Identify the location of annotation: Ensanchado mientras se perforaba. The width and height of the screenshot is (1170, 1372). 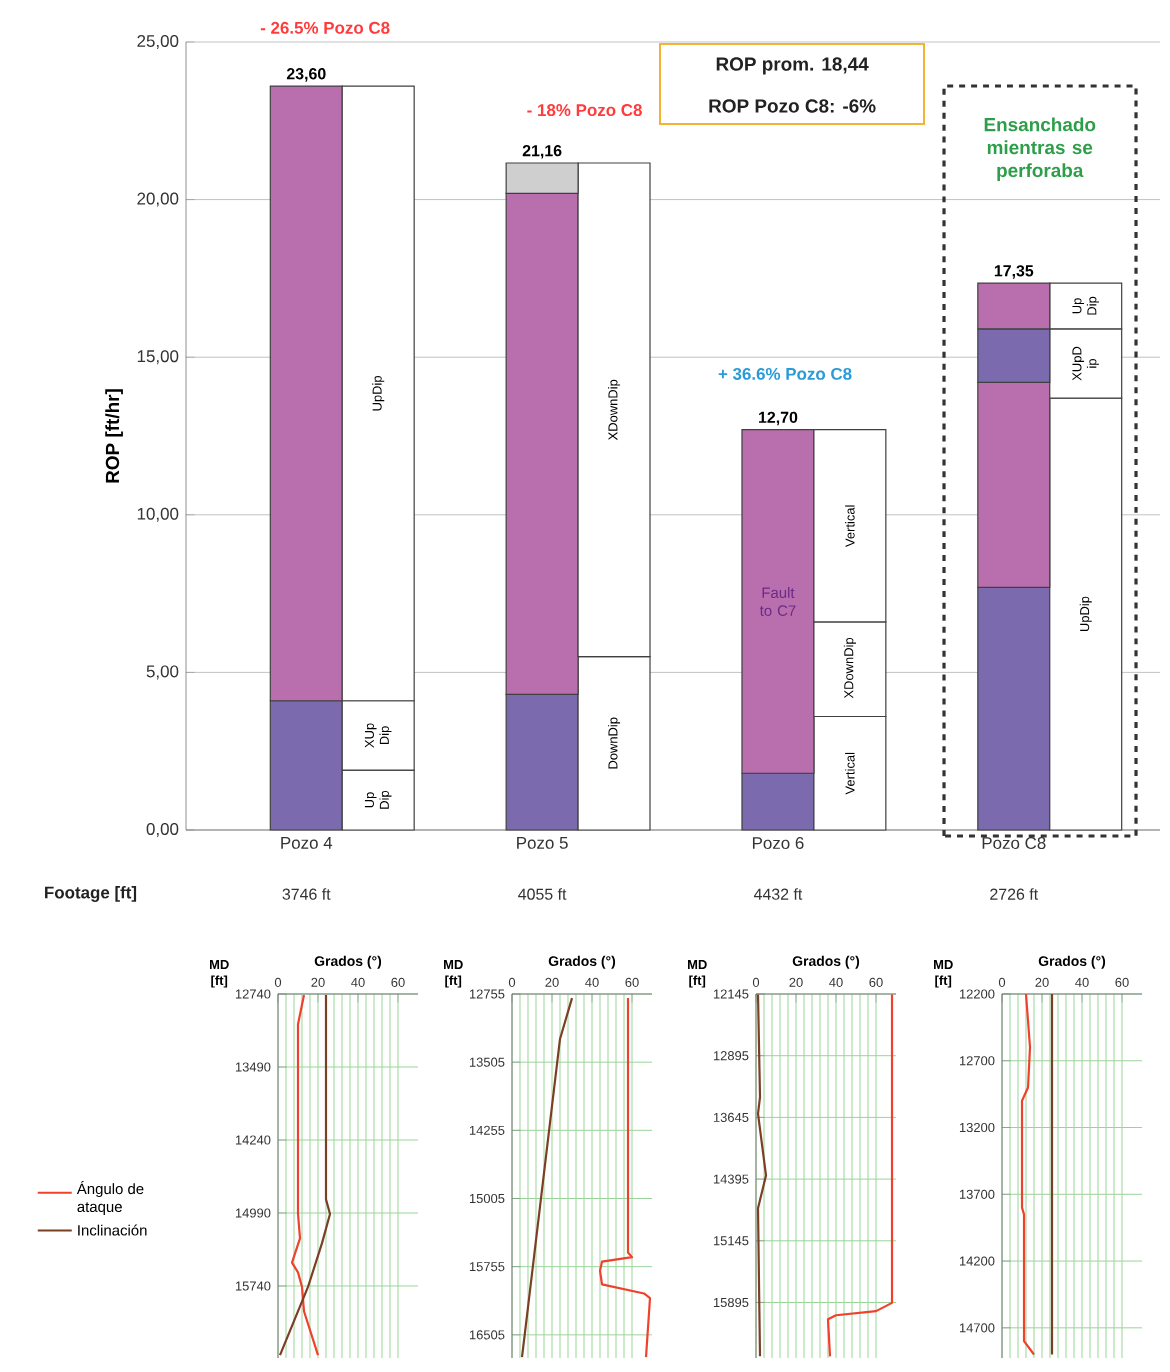
(1040, 149).